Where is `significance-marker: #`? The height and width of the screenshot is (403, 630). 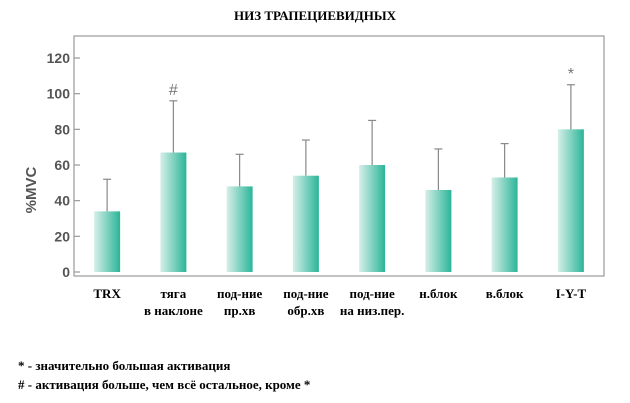
significance-marker: # is located at coordinates (173, 90).